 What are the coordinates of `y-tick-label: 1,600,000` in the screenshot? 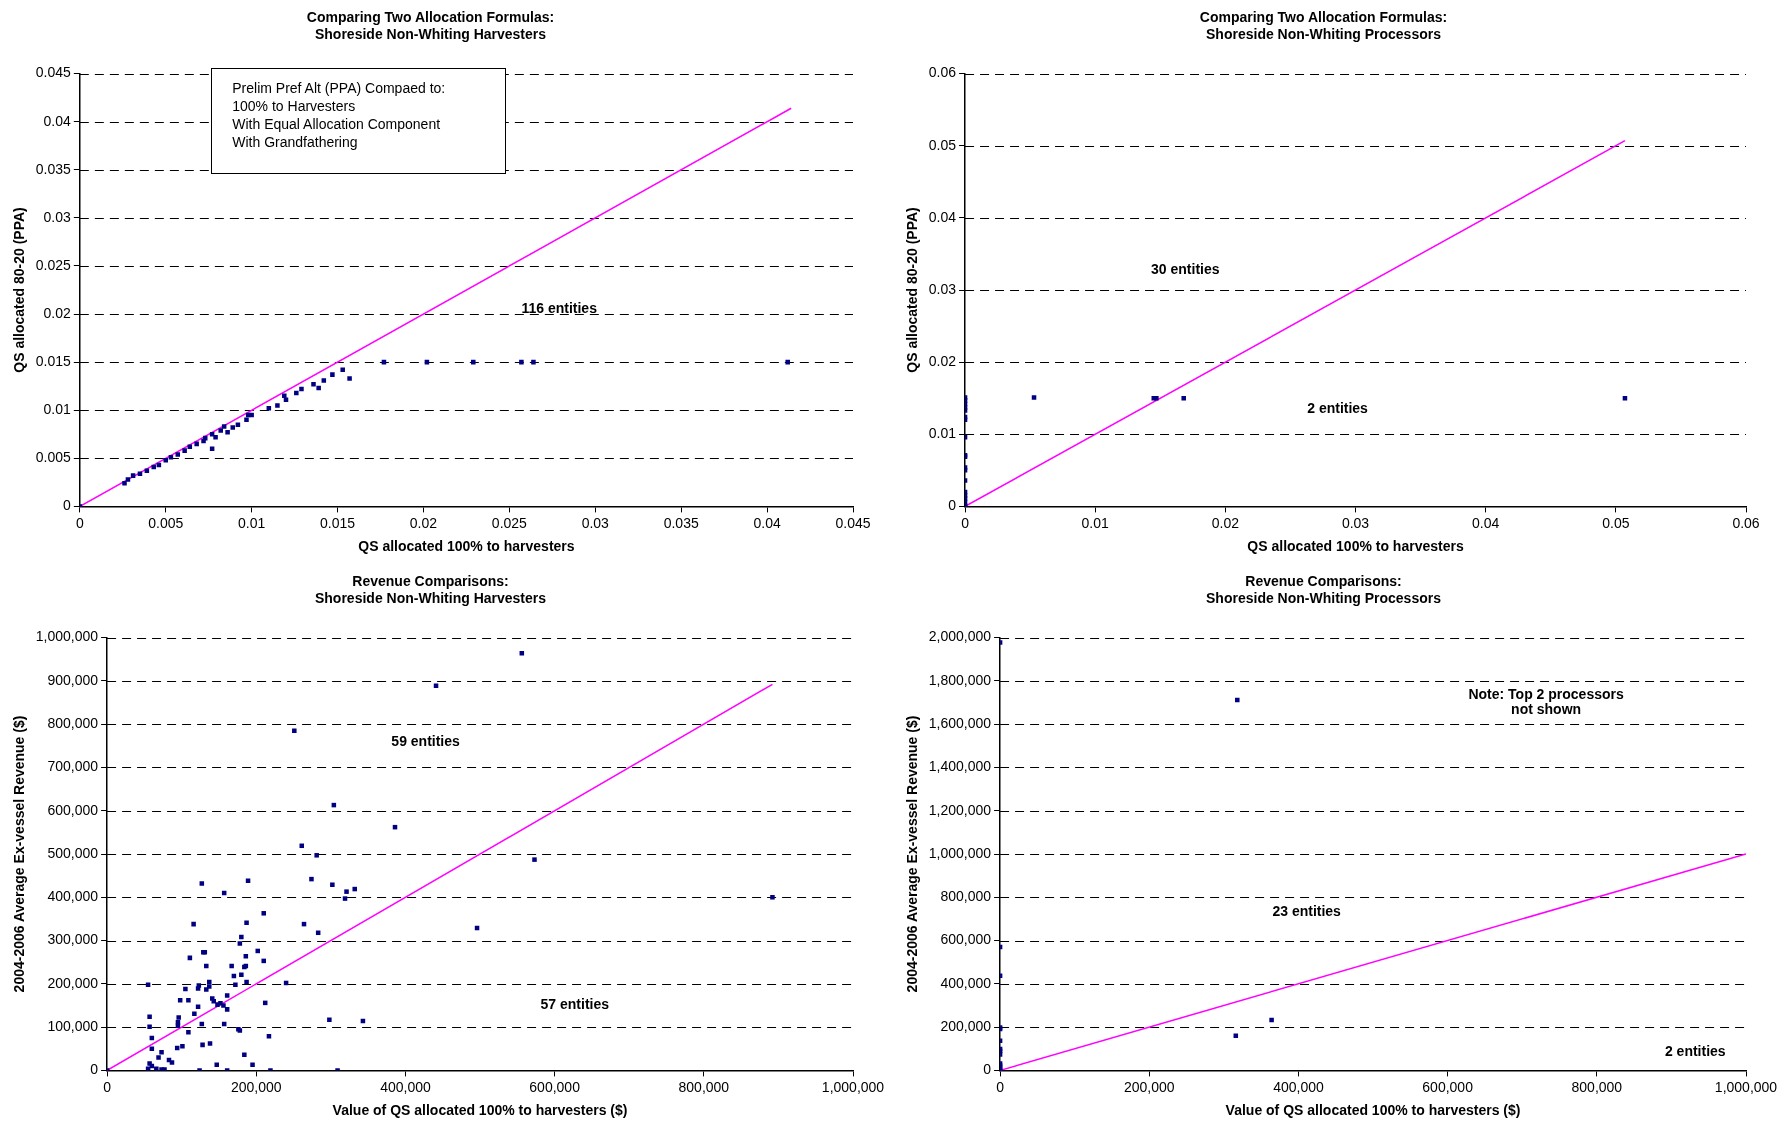 It's located at (960, 723).